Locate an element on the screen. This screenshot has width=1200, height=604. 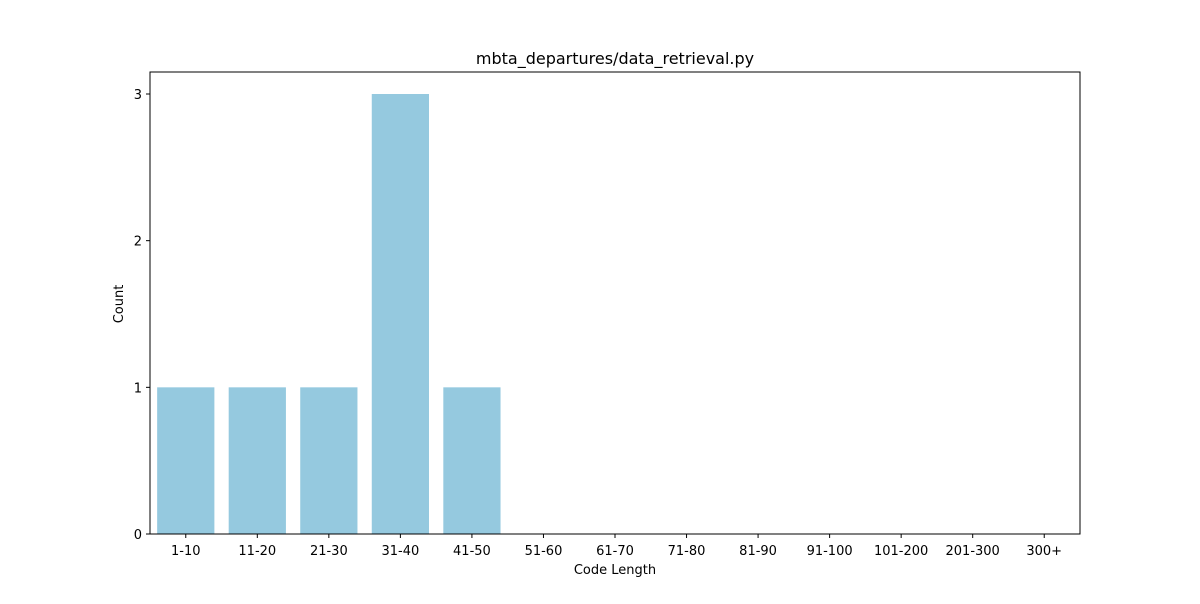
y-tick-label: 0 is located at coordinates (138, 535).